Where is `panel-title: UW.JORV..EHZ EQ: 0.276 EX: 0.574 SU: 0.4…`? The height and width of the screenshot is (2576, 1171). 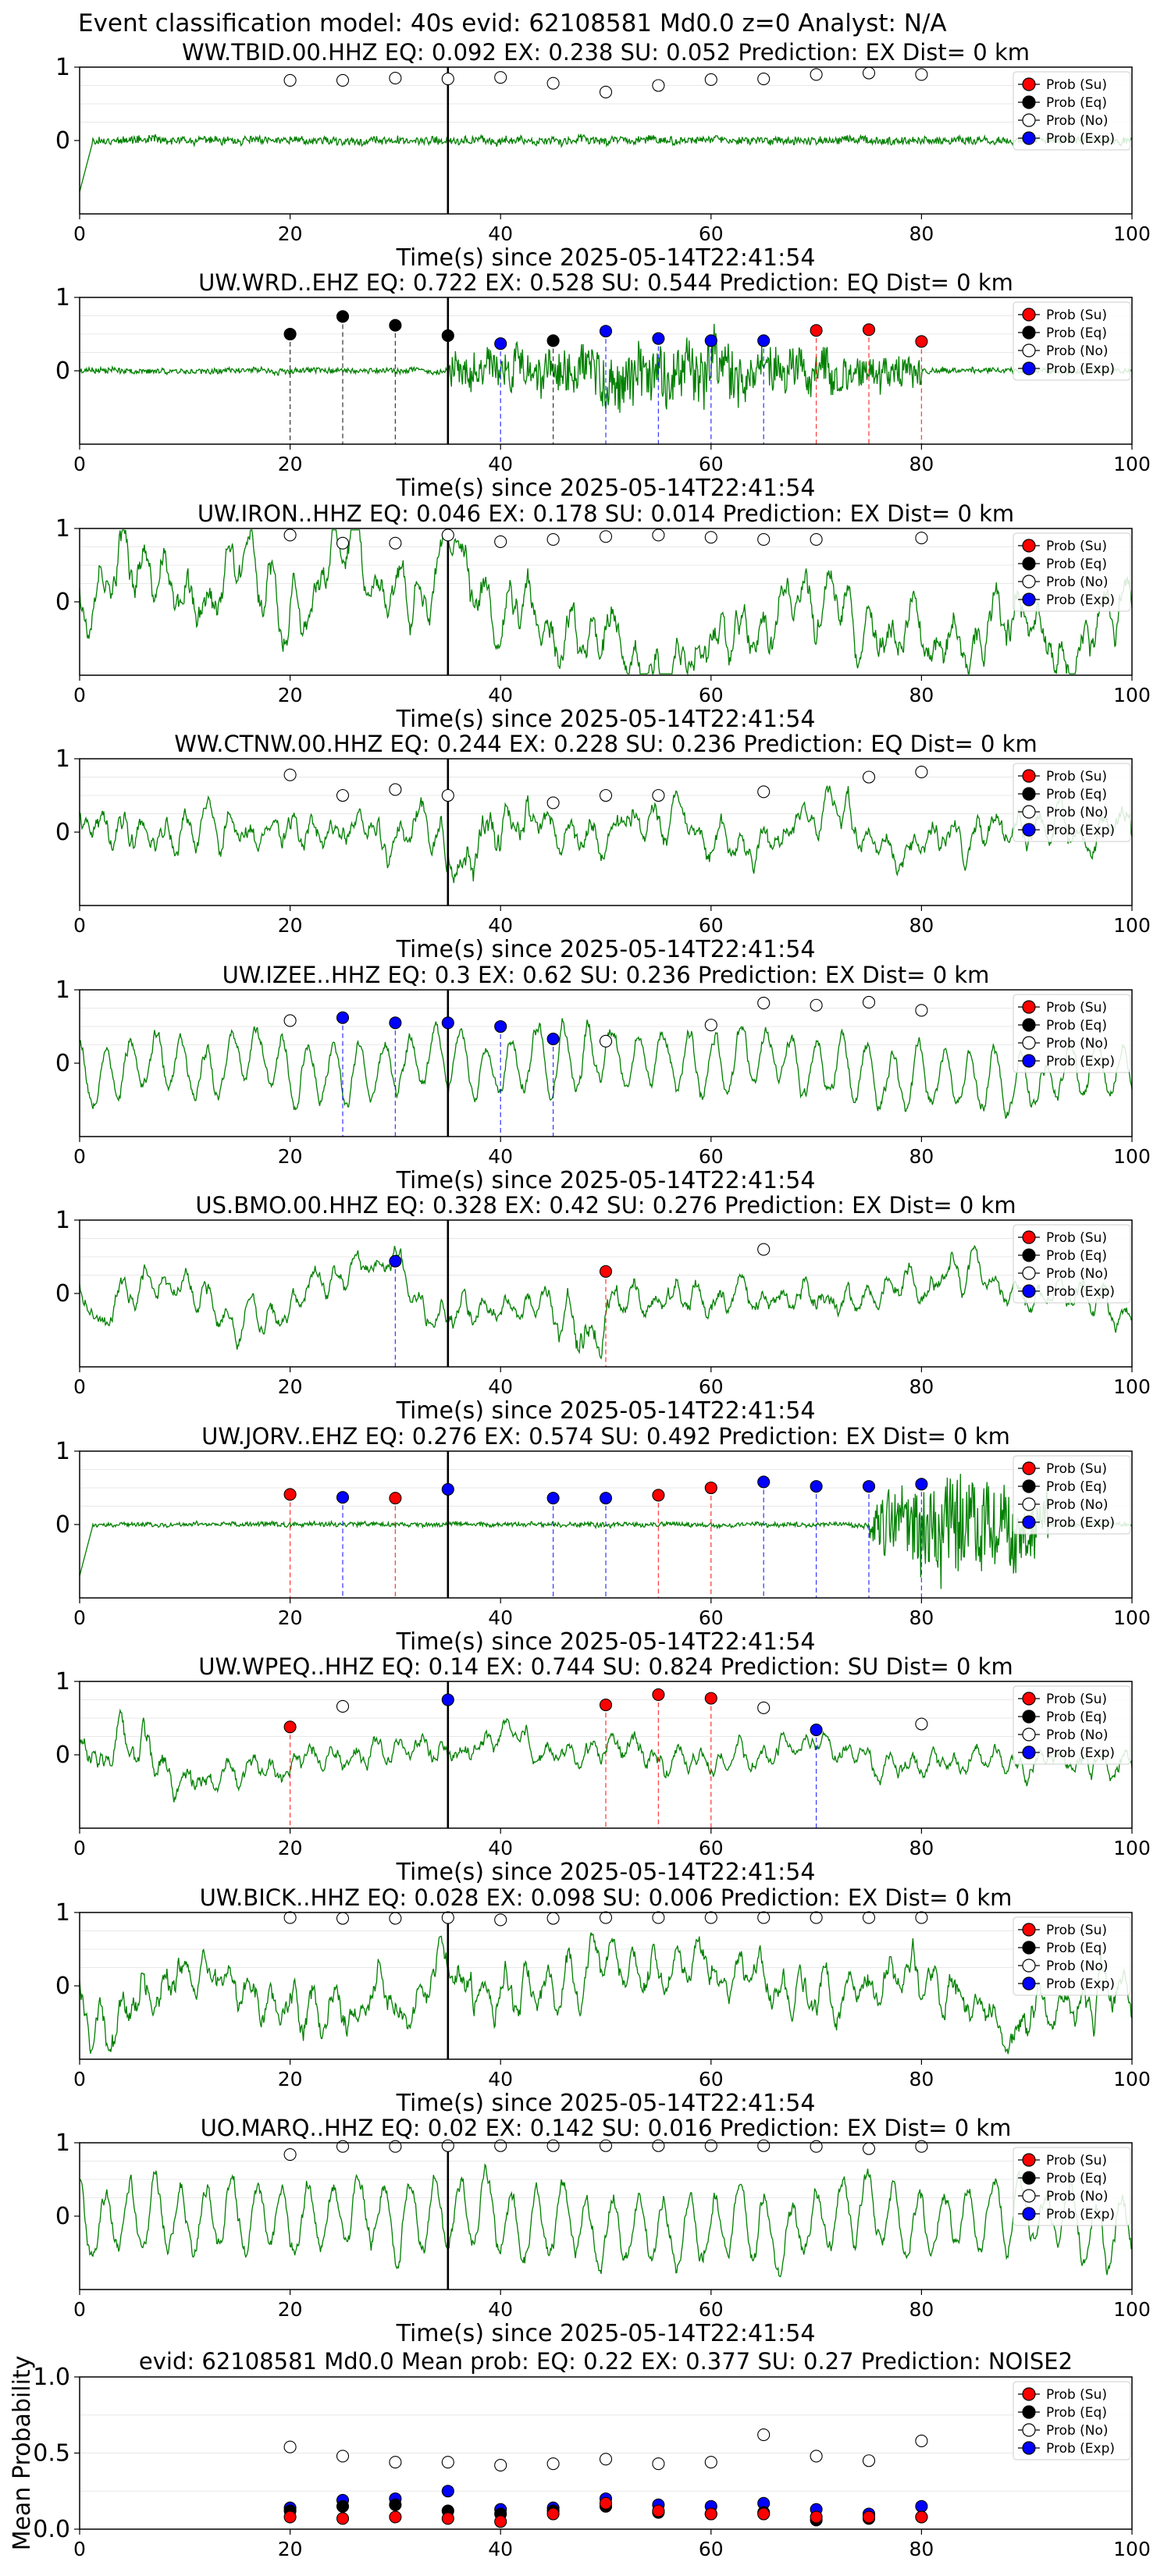 panel-title: UW.JORV..EHZ EQ: 0.276 EX: 0.574 SU: 0.4… is located at coordinates (605, 1436).